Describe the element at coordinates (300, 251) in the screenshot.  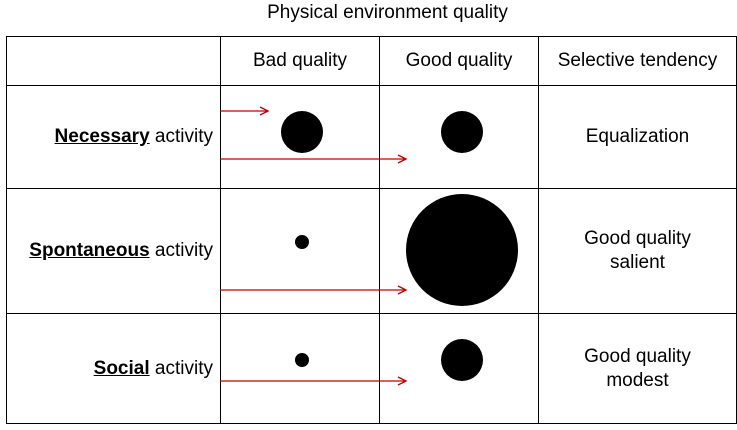
I see `cell-spontaneous-bad` at that location.